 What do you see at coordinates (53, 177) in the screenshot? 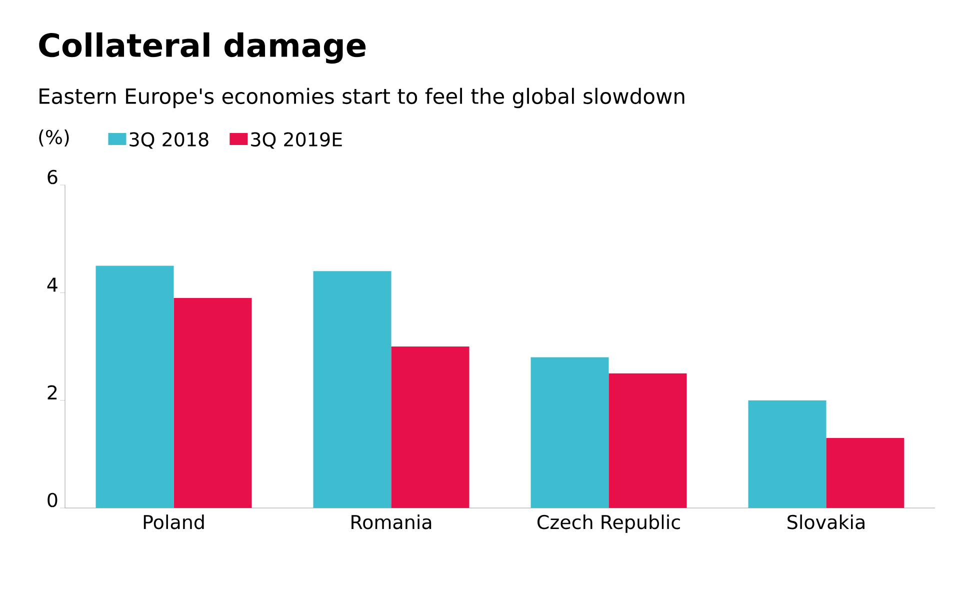
I see `y-tick-label: 6` at bounding box center [53, 177].